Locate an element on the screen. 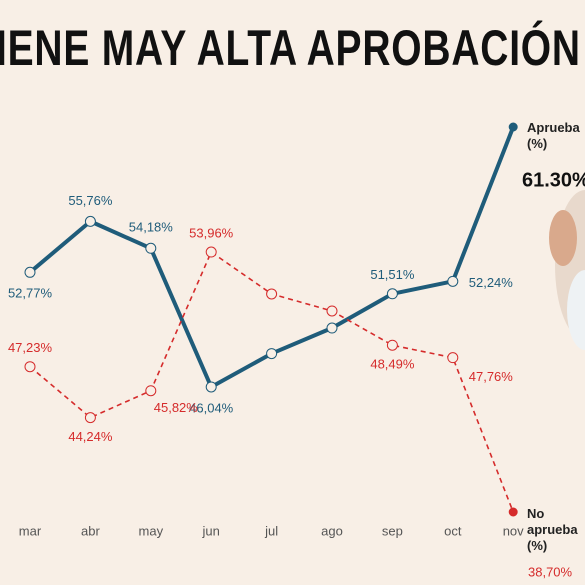  chart-title: IENE MAY ALTA APROBACIÓN is located at coordinates (290, 47).